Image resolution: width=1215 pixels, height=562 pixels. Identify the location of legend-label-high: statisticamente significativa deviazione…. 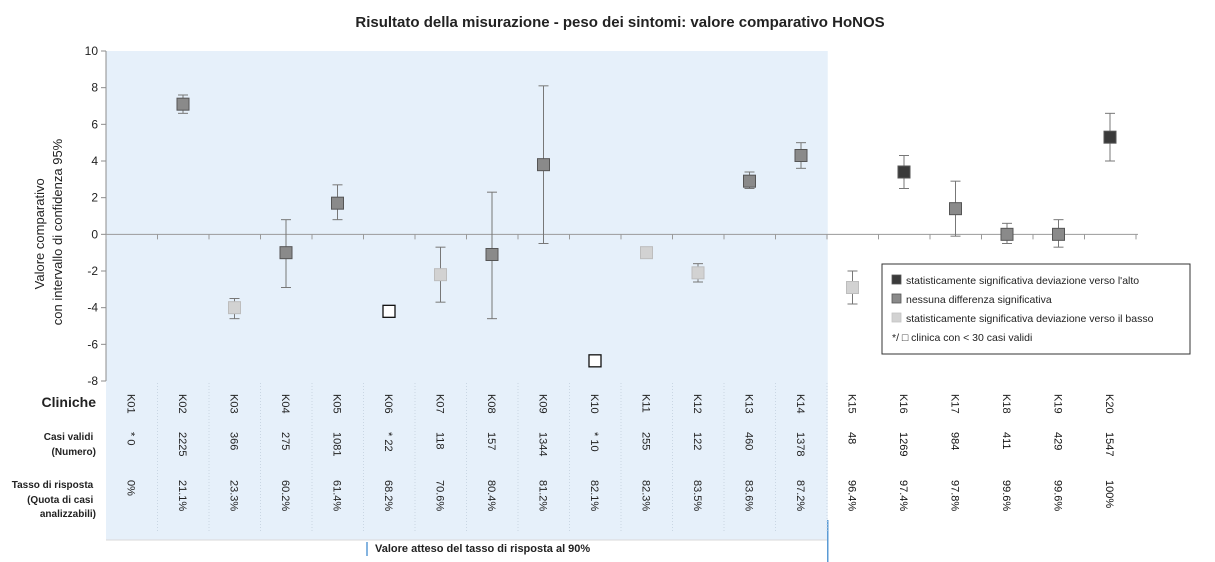
(1022, 281).